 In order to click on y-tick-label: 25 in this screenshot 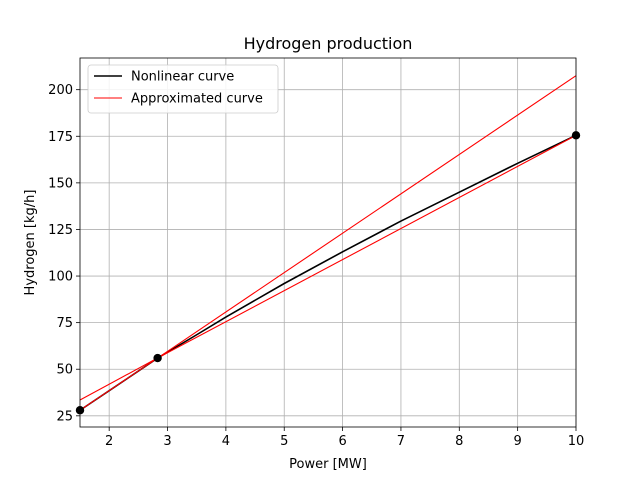, I will do `click(64, 416)`.